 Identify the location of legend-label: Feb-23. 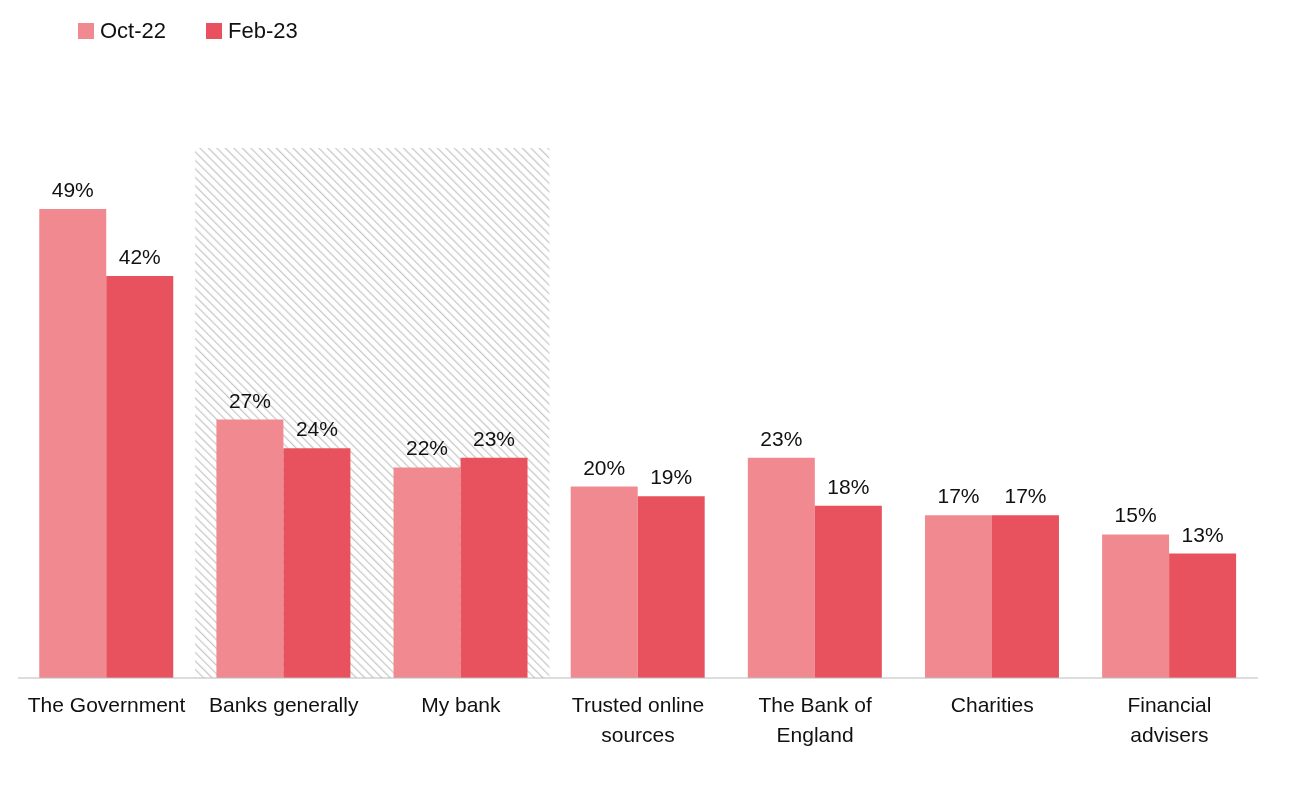
(262, 31).